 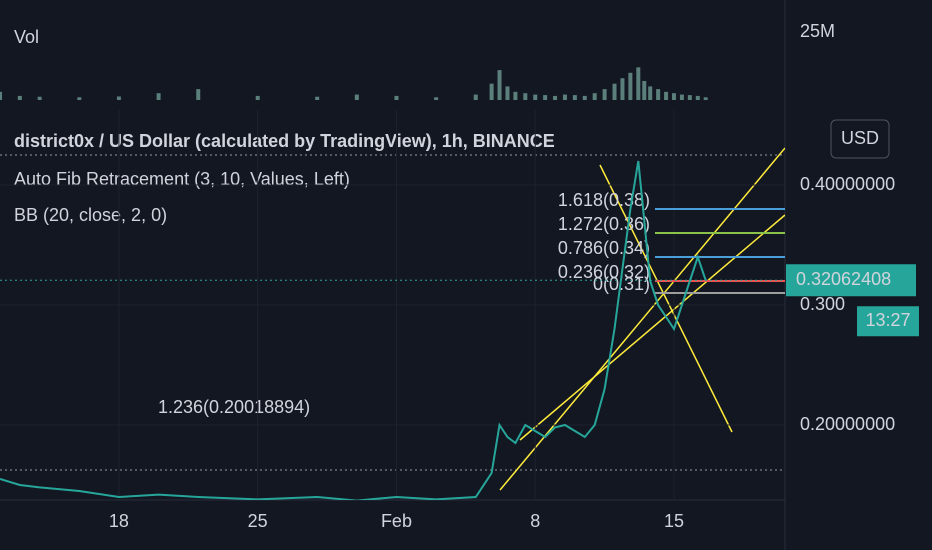 I want to click on currency-button, so click(x=860, y=139).